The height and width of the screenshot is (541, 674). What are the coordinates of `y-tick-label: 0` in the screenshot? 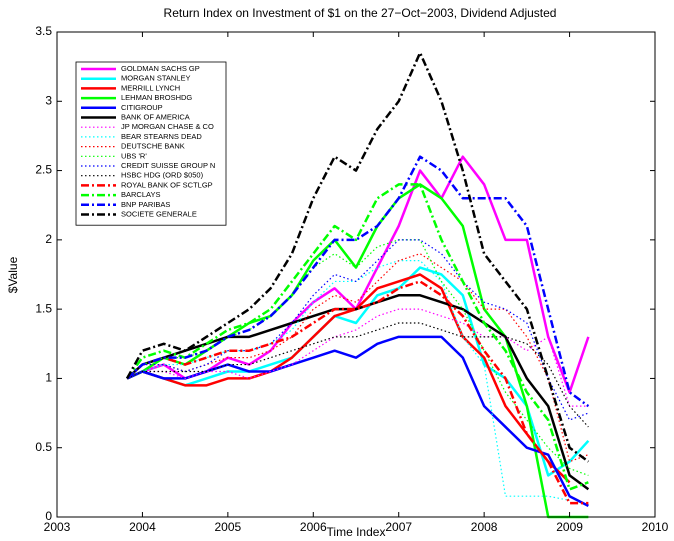 It's located at (48, 516).